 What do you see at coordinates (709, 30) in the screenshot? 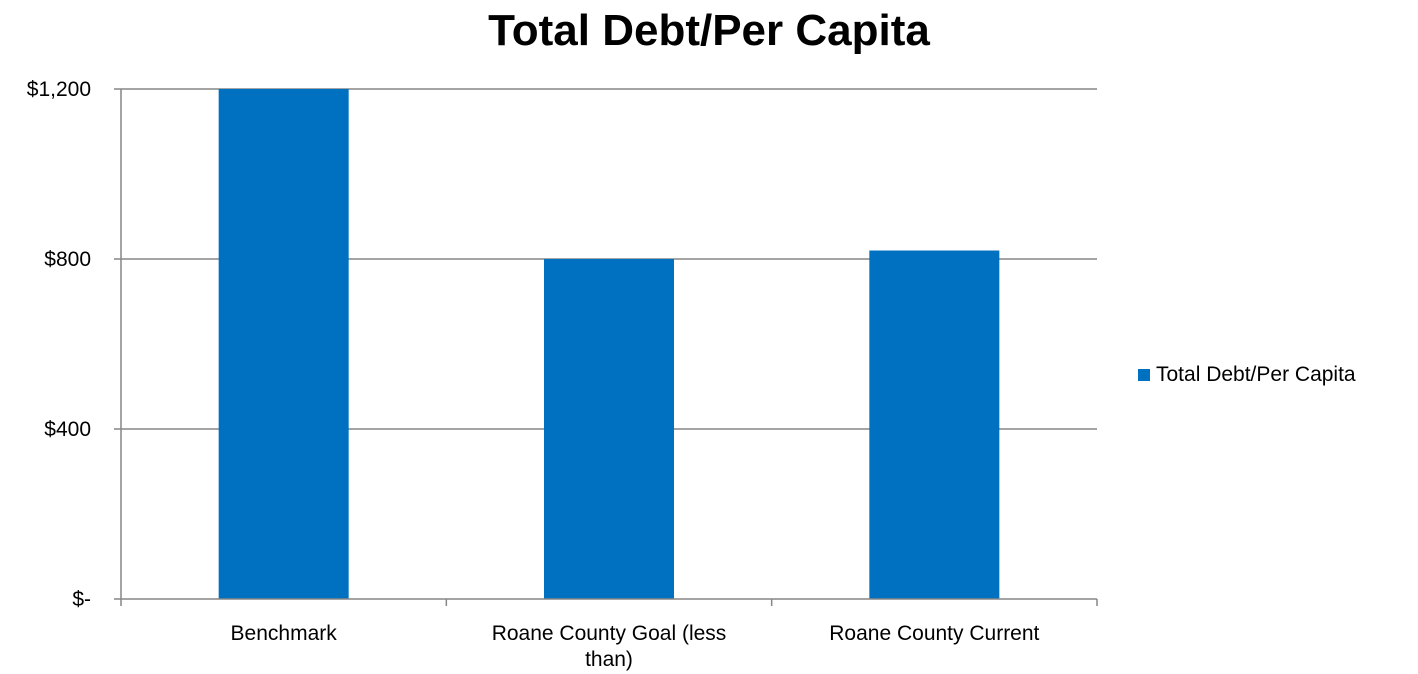
I see `chart-title: Total Debt/Per Capita` at bounding box center [709, 30].